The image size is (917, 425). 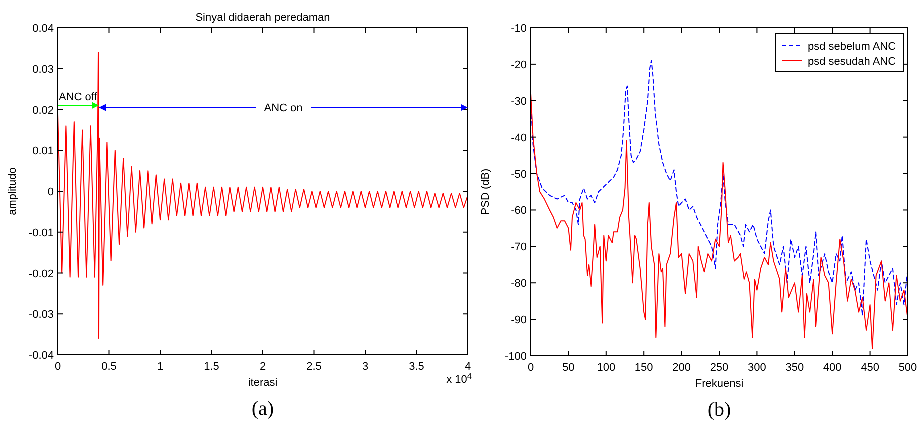 What do you see at coordinates (870, 368) in the screenshot?
I see `x-tick-label: 450` at bounding box center [870, 368].